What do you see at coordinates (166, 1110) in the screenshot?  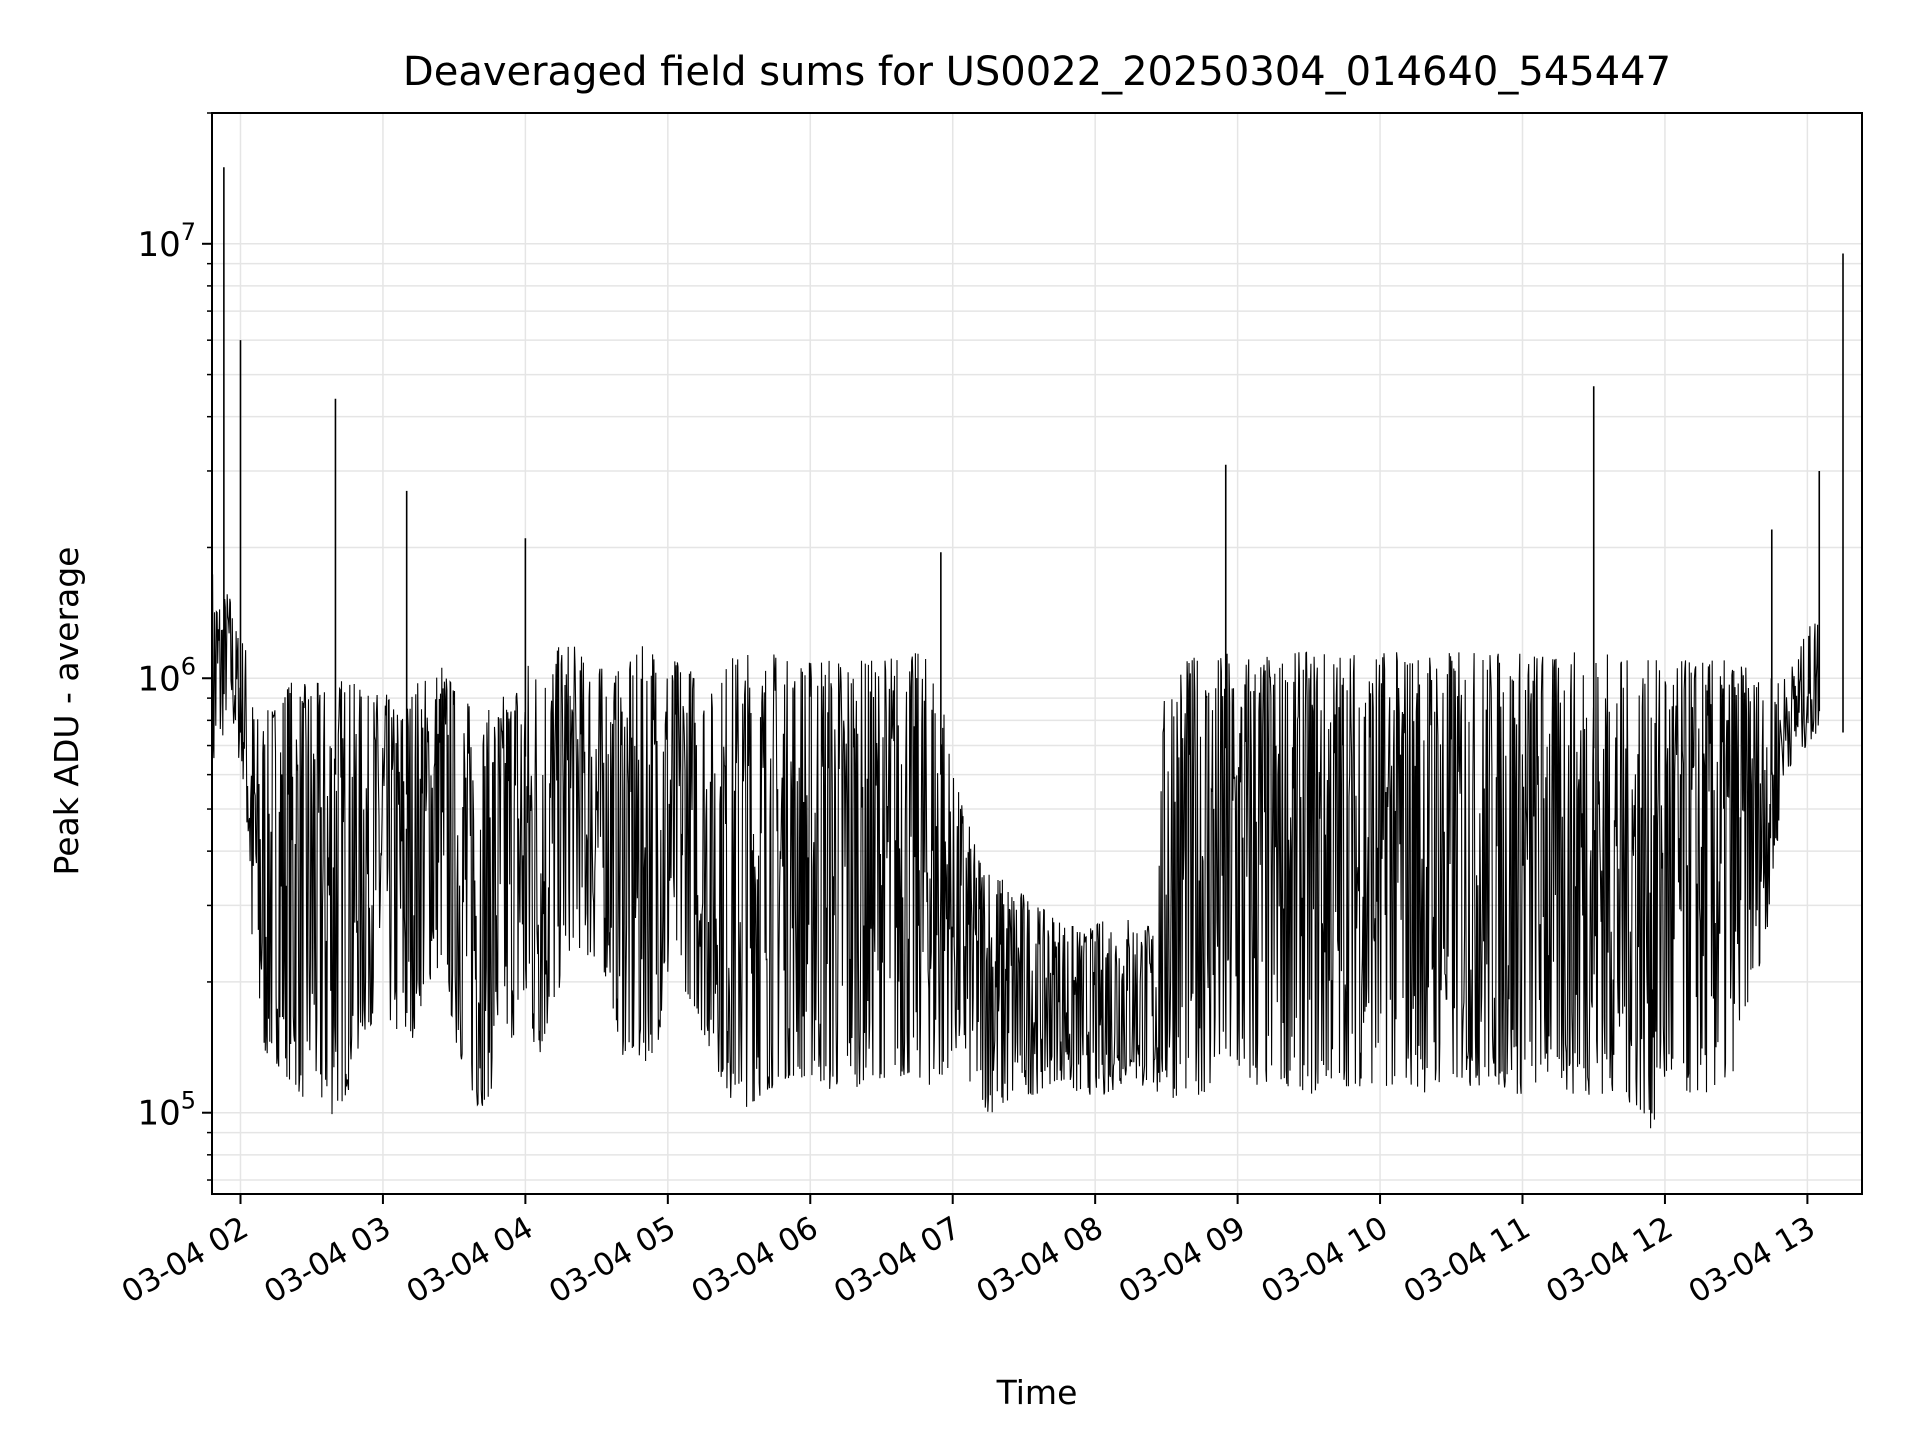 I see `y-tick-label: 10⁵` at bounding box center [166, 1110].